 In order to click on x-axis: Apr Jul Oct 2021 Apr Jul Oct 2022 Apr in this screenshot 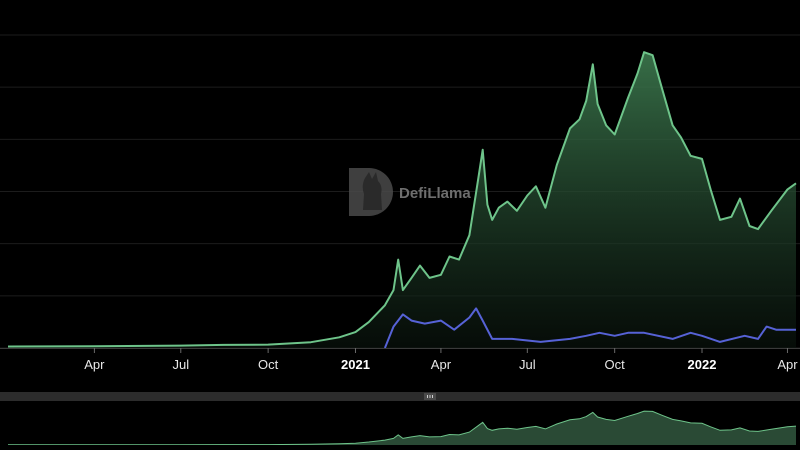, I will do `click(400, 360)`.